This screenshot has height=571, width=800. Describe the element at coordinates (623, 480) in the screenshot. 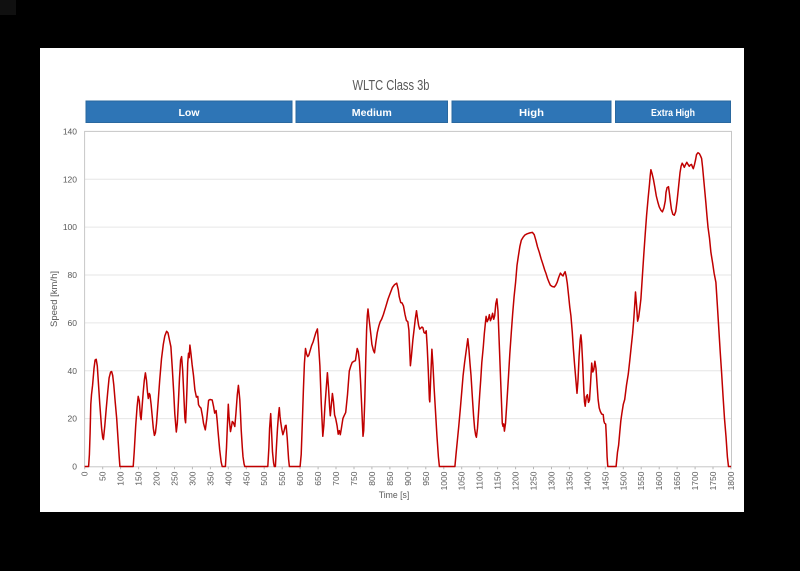

I see `svg-text: 1500` at that location.